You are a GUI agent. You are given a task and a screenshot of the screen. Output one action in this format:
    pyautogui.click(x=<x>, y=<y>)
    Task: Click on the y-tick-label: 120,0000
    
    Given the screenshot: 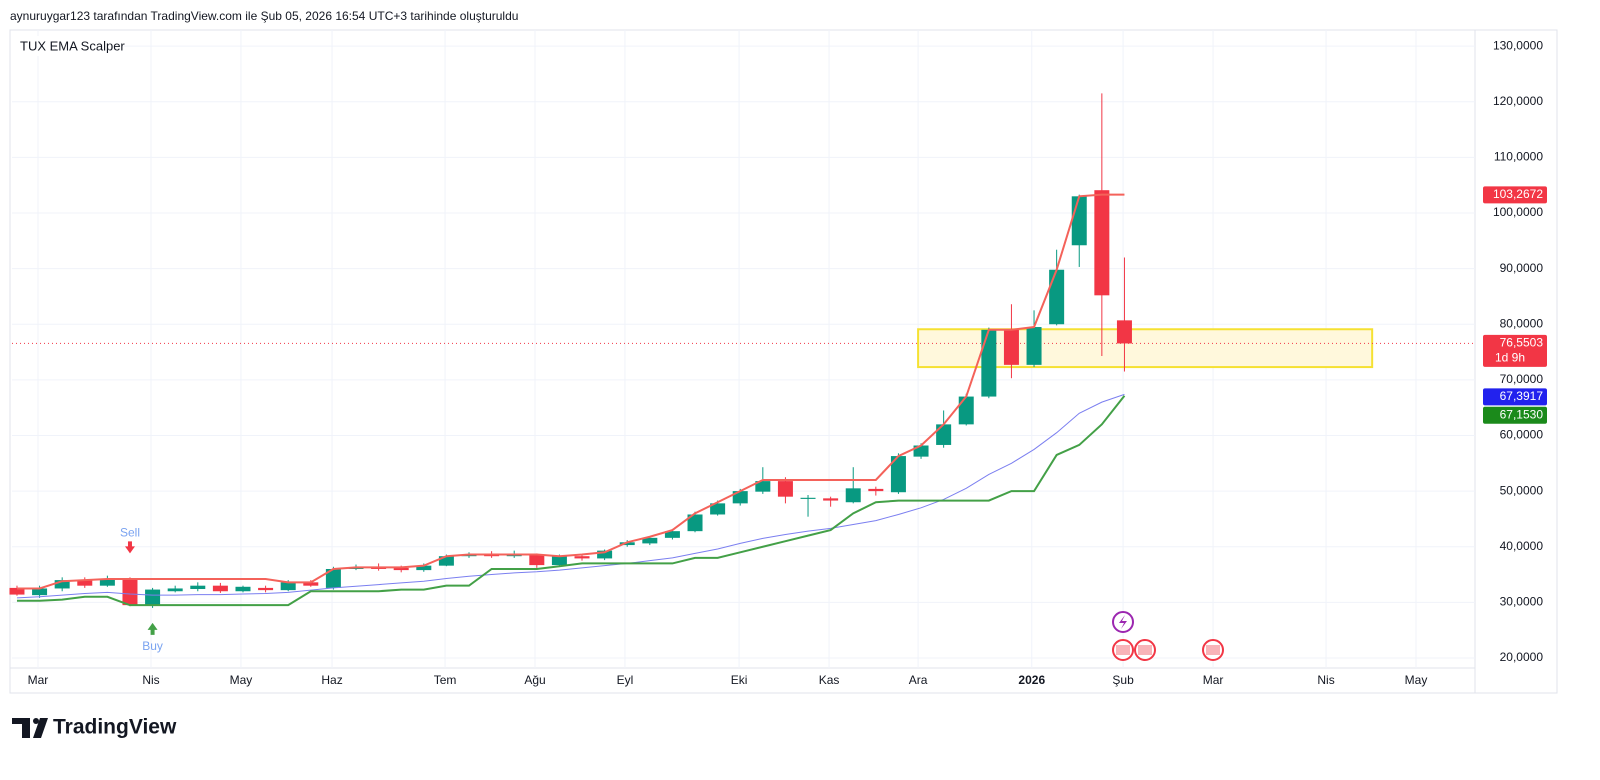 What is the action you would take?
    pyautogui.click(x=1518, y=101)
    